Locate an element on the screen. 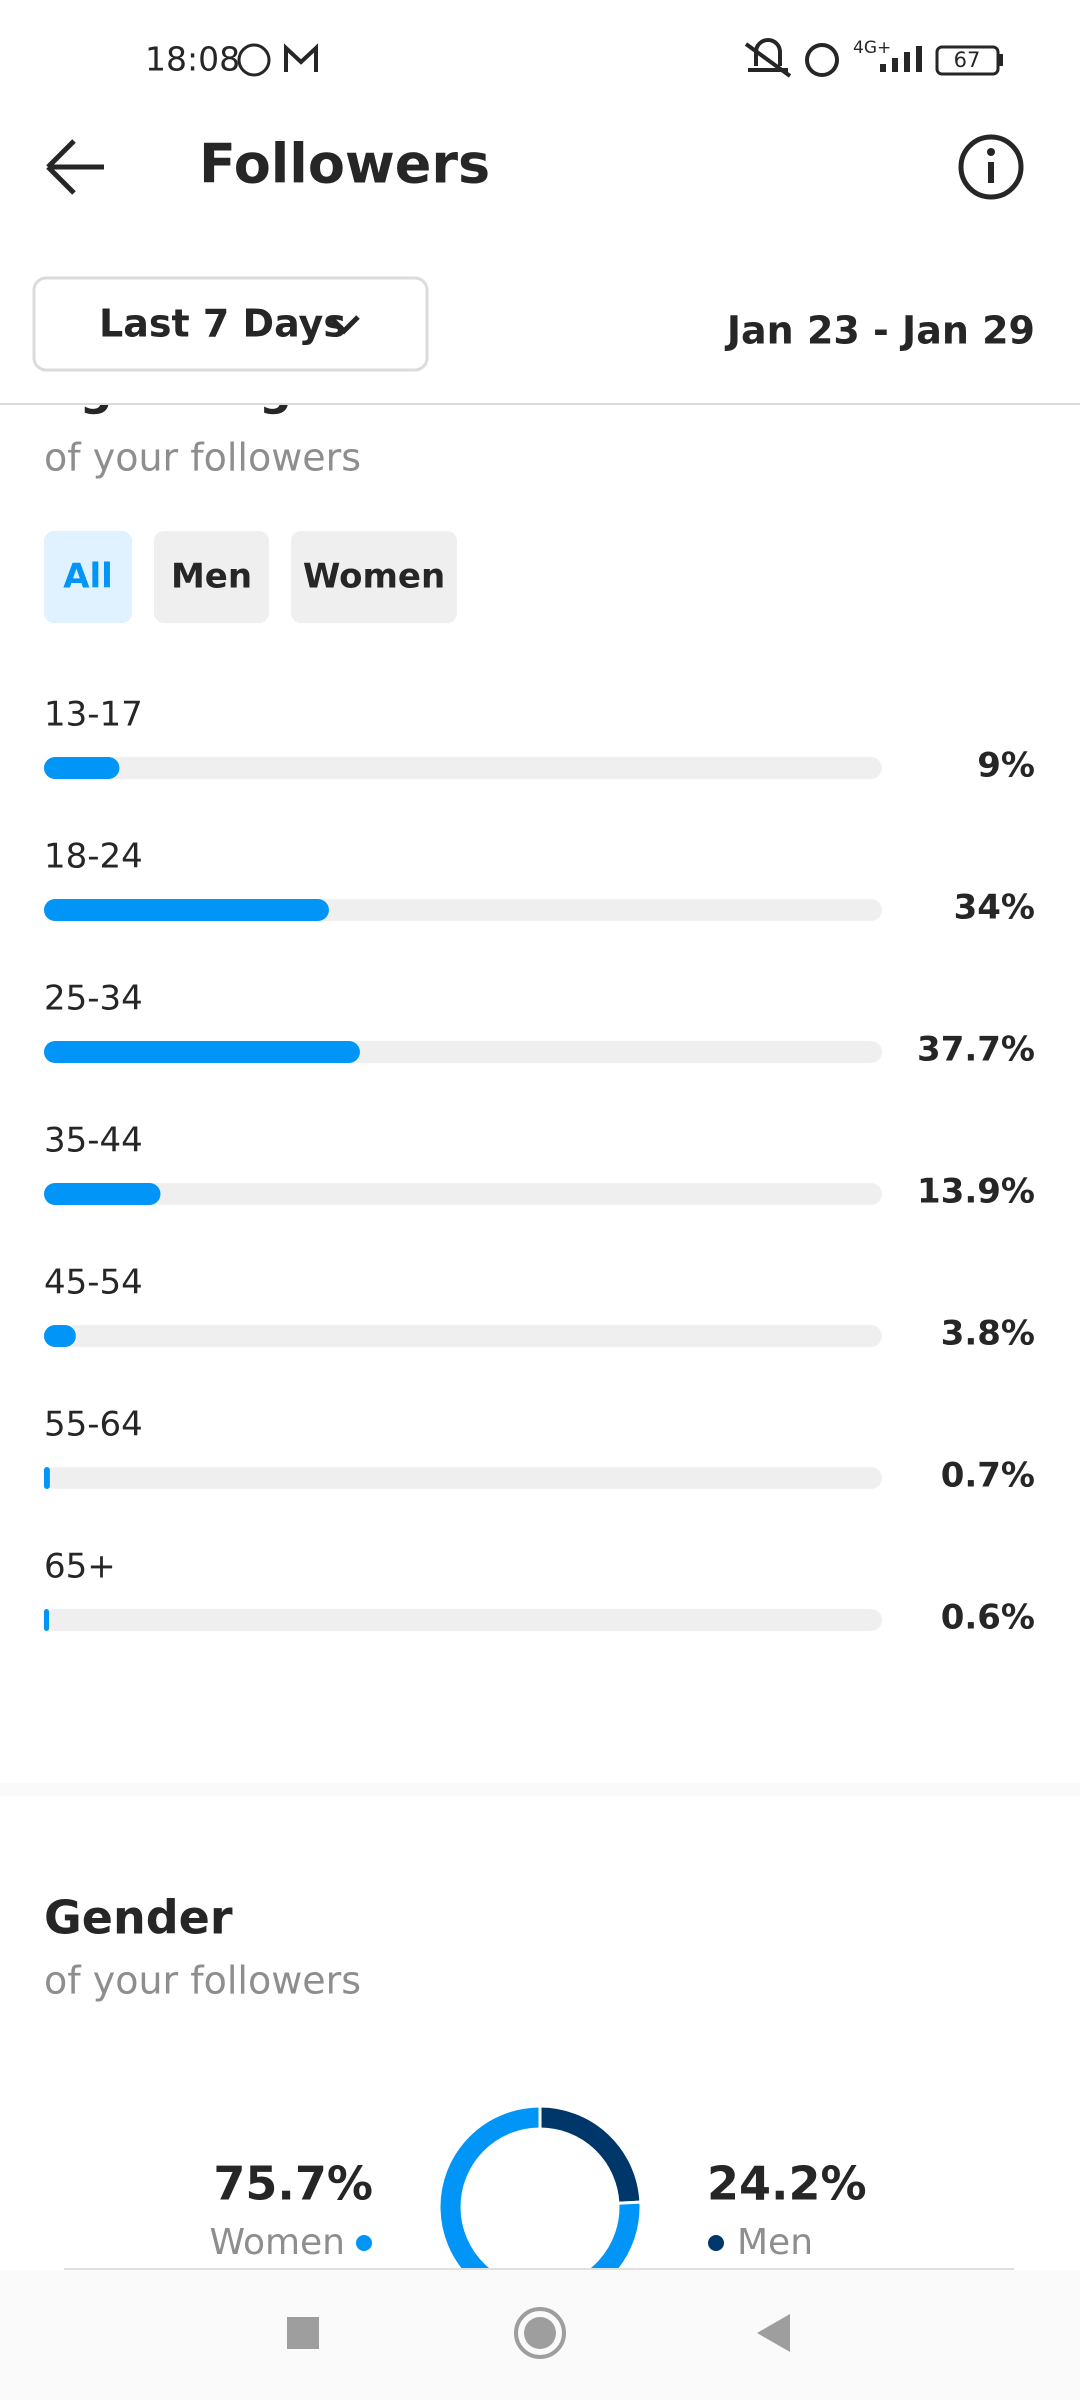 The height and width of the screenshot is (2400, 1080). section-divider is located at coordinates (540, 1789).